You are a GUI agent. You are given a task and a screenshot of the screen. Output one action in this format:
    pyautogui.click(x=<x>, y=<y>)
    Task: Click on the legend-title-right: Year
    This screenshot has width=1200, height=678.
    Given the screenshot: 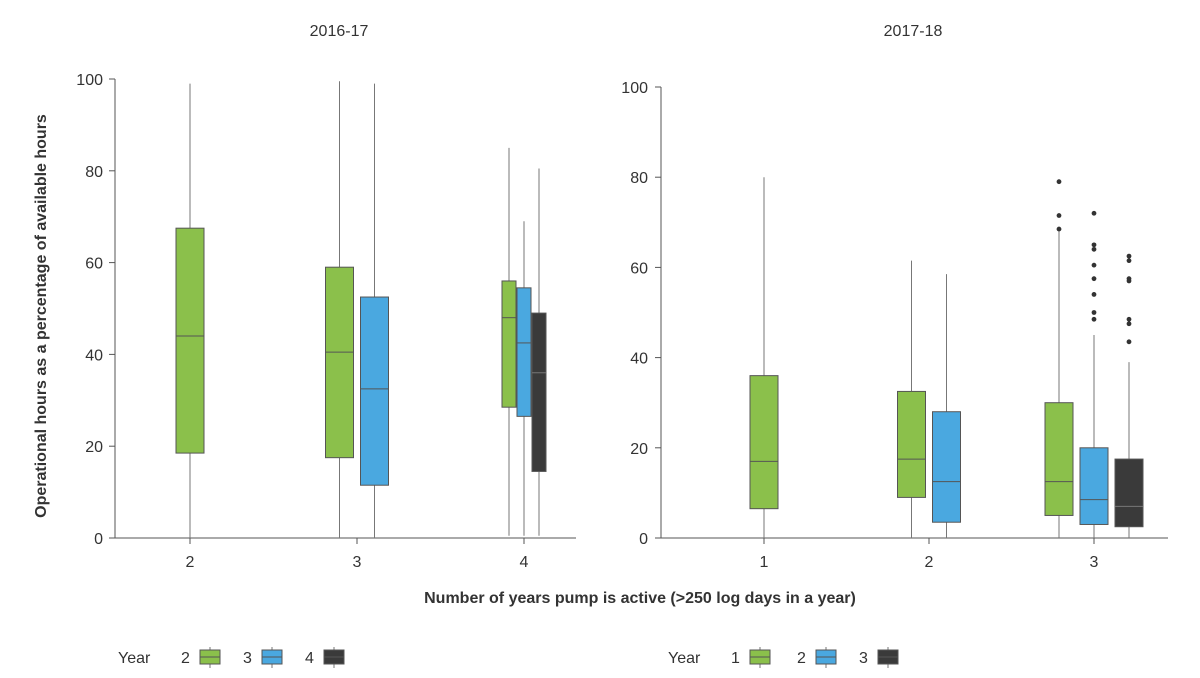 What is the action you would take?
    pyautogui.click(x=684, y=658)
    